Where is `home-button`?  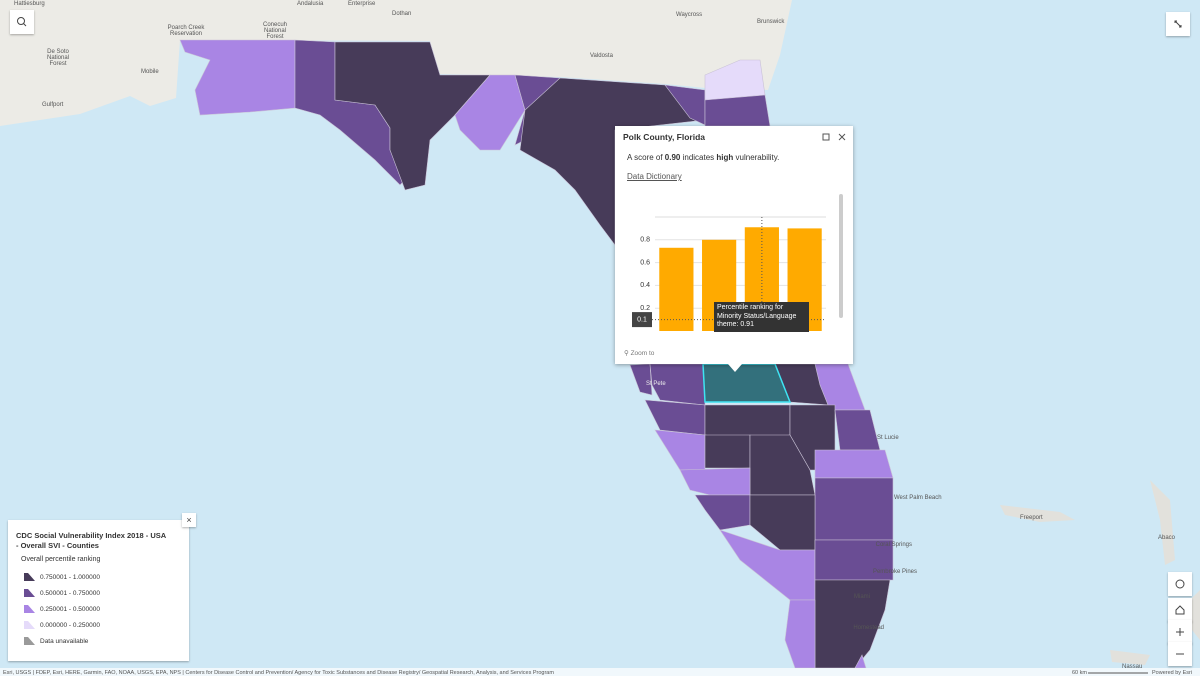
home-button is located at coordinates (1180, 610).